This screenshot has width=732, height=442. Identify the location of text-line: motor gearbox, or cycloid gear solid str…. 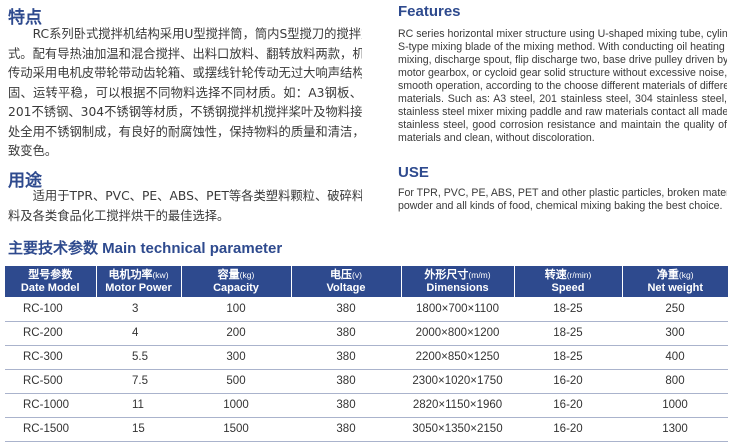
(562, 73).